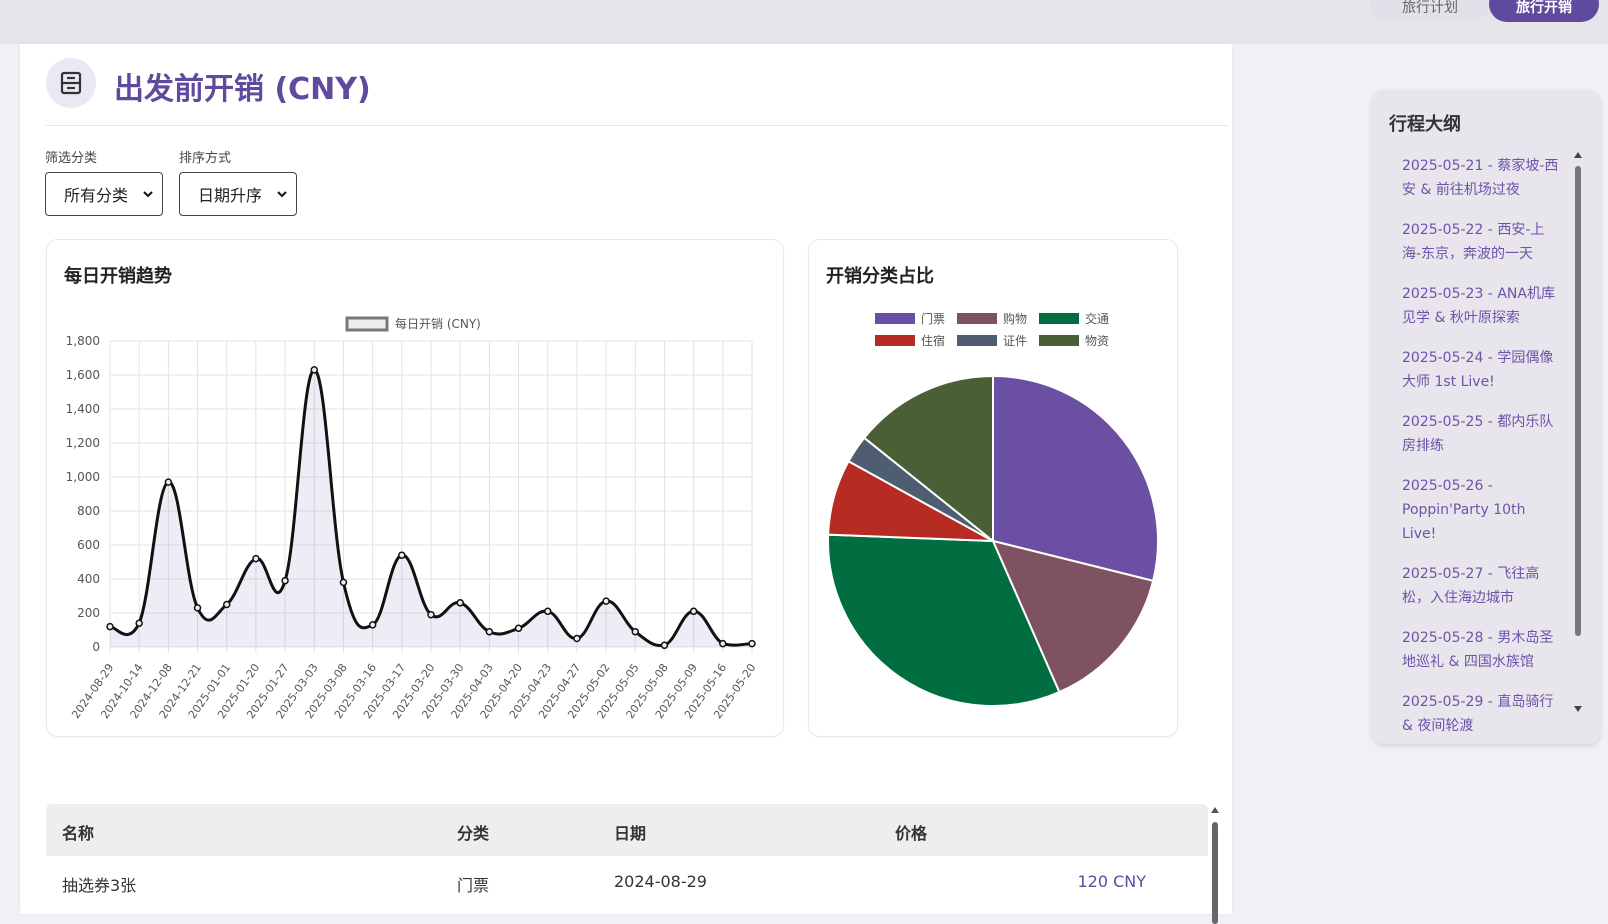 The image size is (1608, 924). Describe the element at coordinates (83, 477) in the screenshot. I see `y-tick-label: 1,000` at that location.